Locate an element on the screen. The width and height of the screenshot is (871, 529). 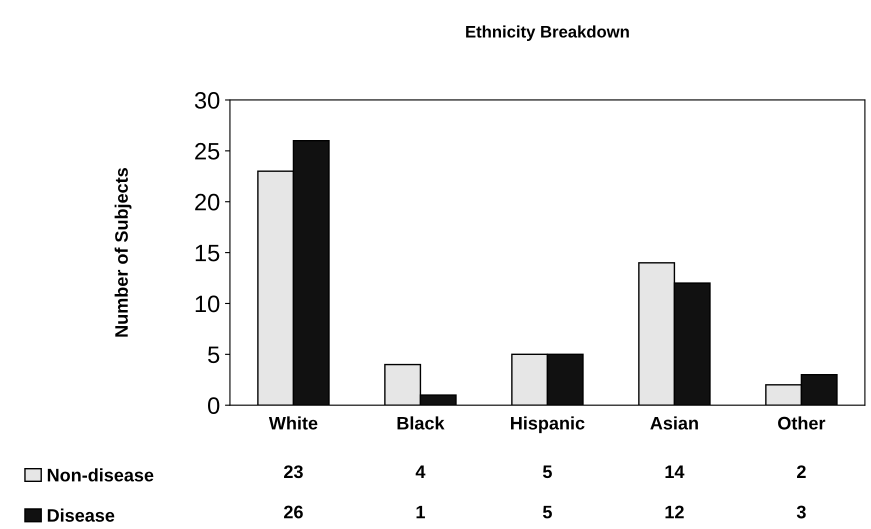
y-tick-label: 30 is located at coordinates (207, 100).